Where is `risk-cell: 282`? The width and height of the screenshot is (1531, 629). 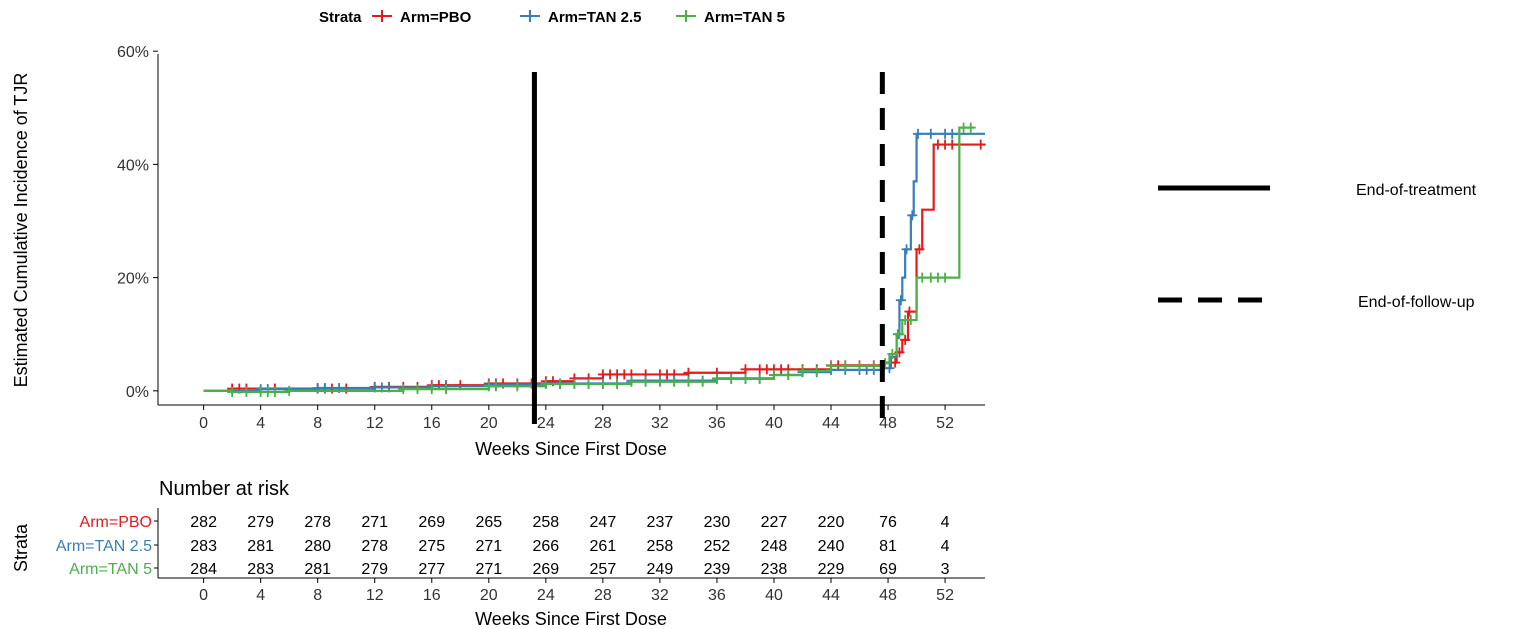 risk-cell: 282 is located at coordinates (203, 522).